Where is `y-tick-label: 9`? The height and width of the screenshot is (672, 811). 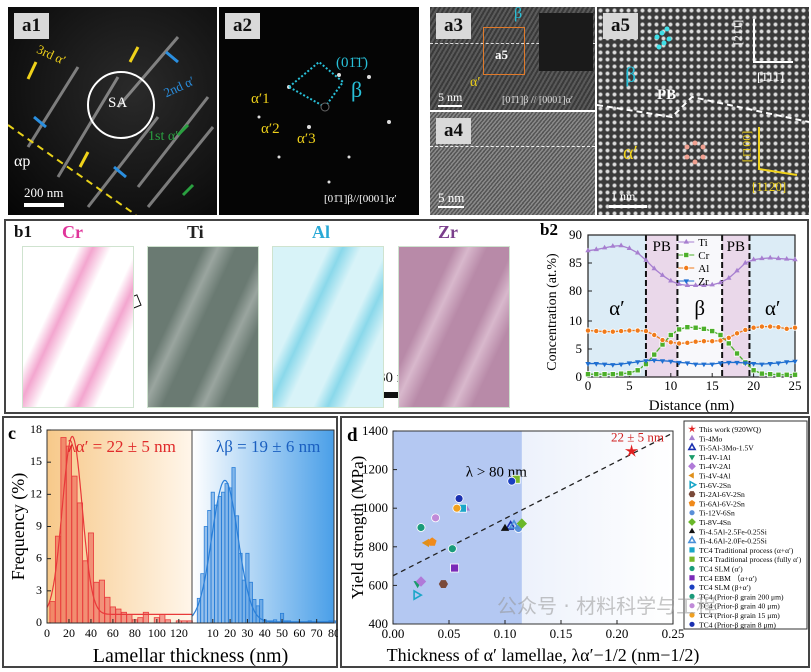
y-tick-label: 9 is located at coordinates (39, 526).